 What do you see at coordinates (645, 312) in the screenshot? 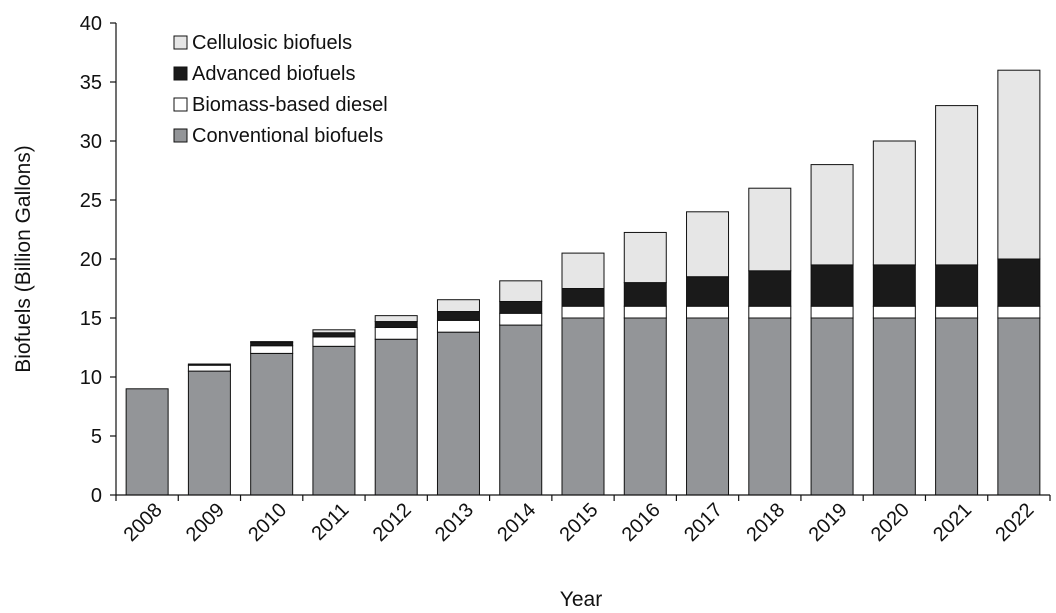
I see `bar-biomass-based-diesel-2016` at bounding box center [645, 312].